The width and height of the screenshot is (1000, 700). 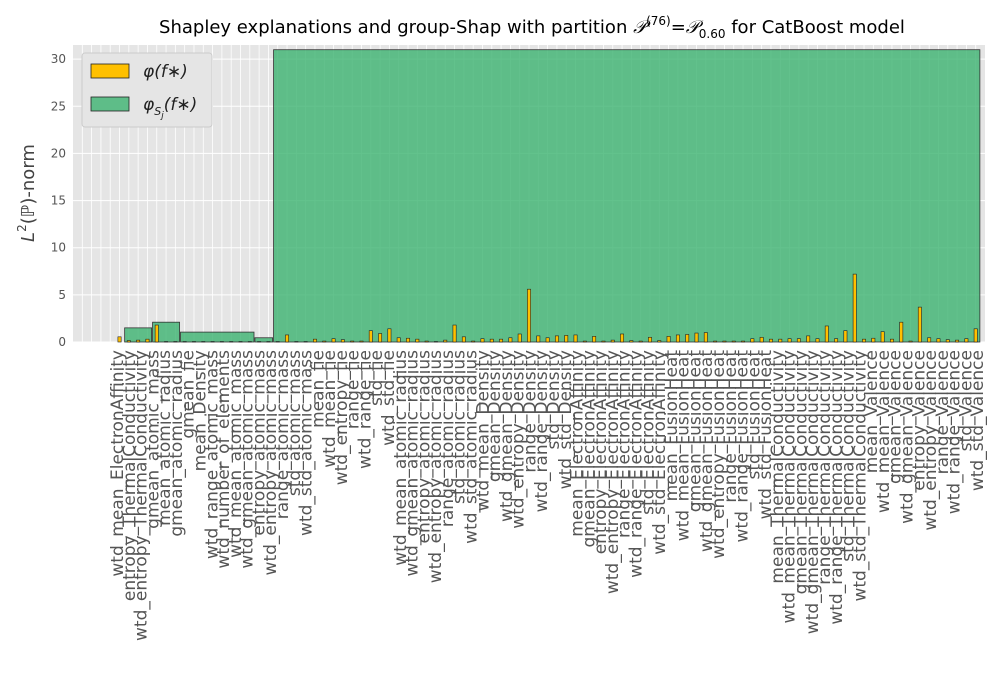 I want to click on x-tick-label: wtd_entropy_ThermalConductivity, so click(x=142, y=495).